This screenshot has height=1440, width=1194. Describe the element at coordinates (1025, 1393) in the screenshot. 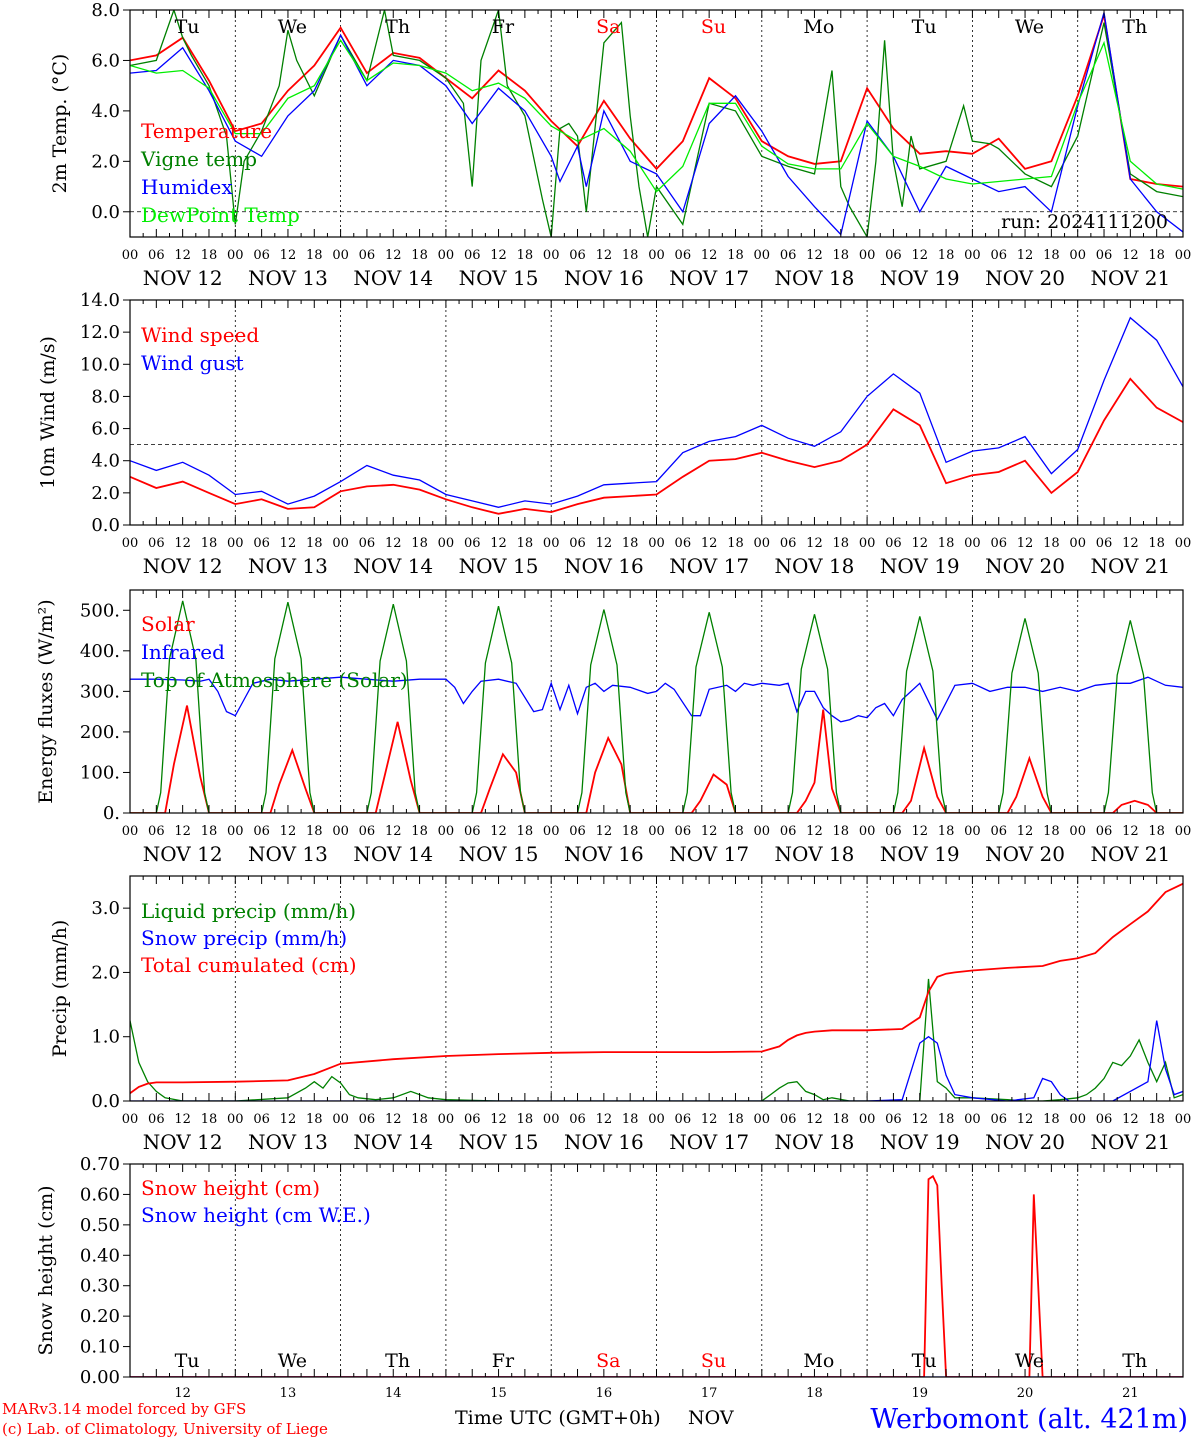

I see `day-number-label: 20` at that location.